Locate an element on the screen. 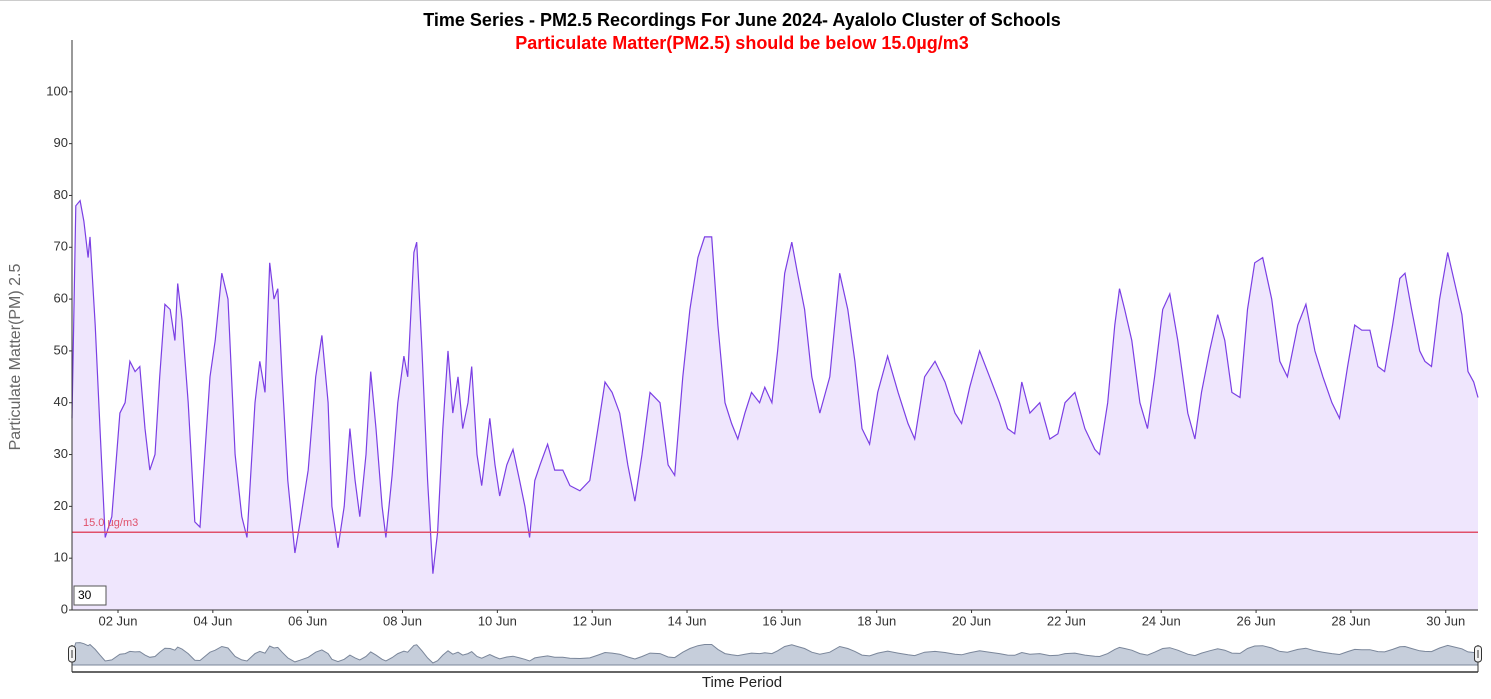  y-tick-label: 100 is located at coordinates (57, 90).